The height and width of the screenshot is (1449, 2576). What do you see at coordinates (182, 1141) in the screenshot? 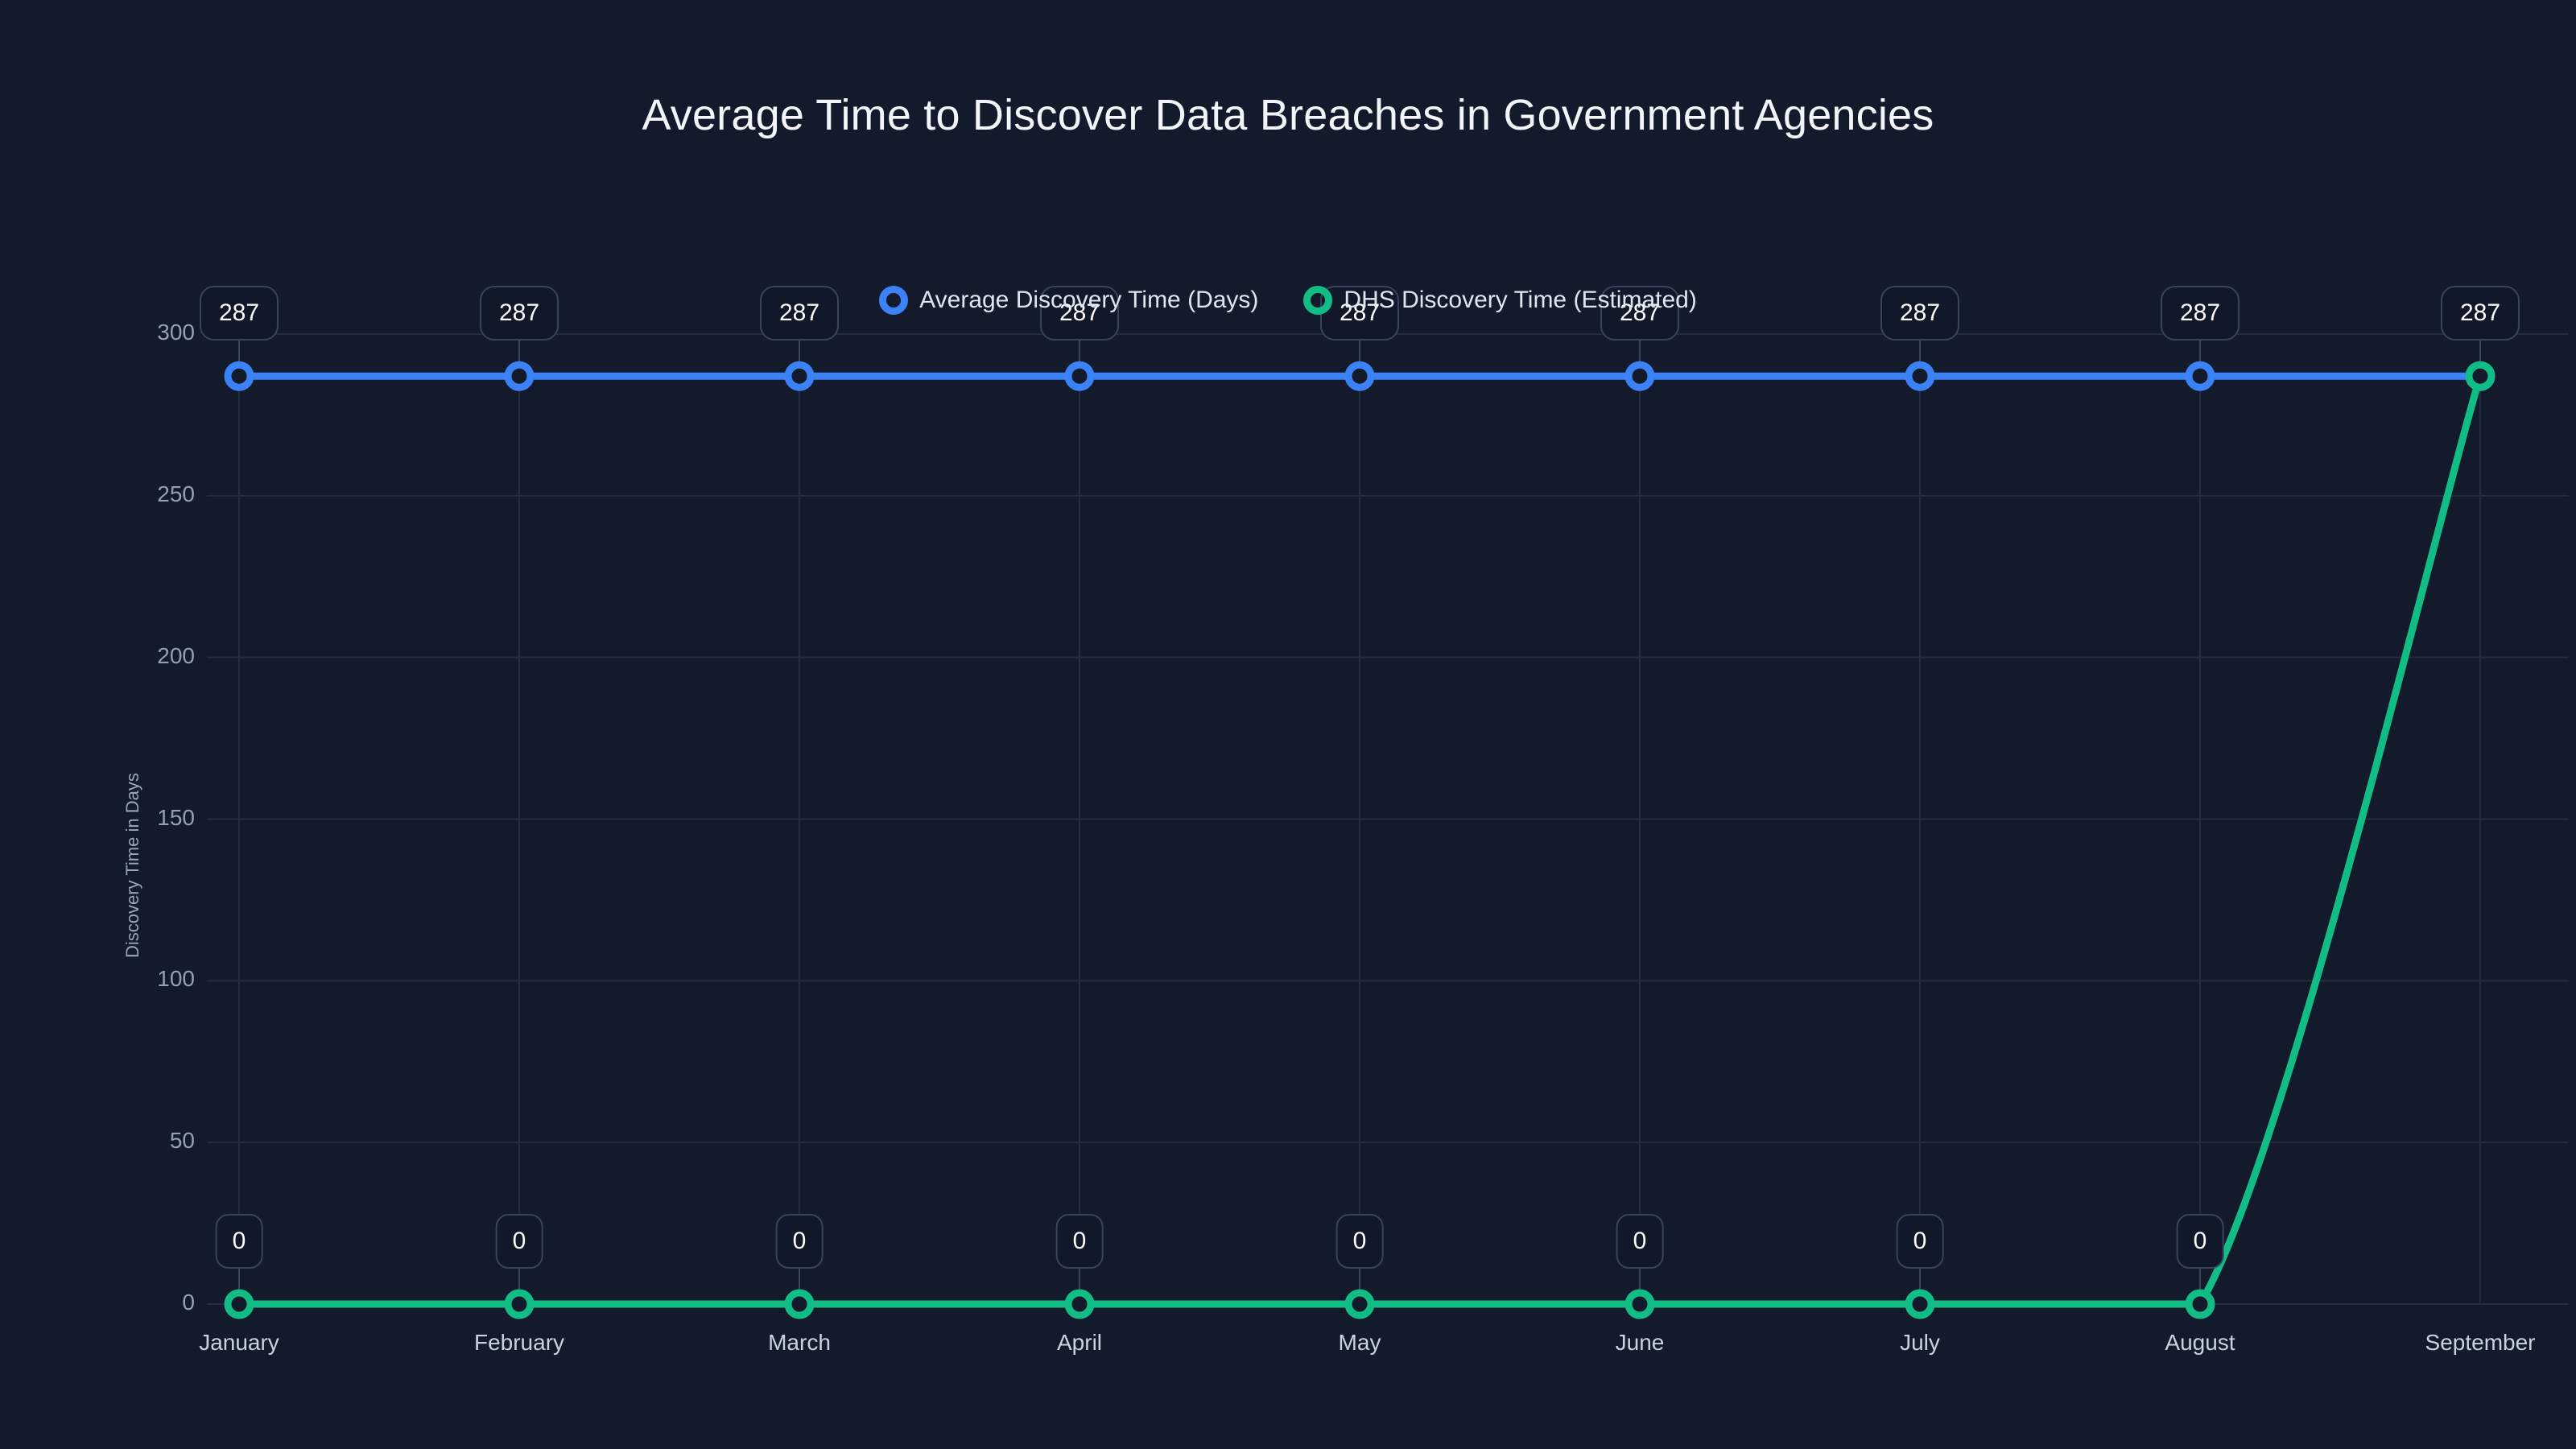
I see `y-tick-label: 50` at bounding box center [182, 1141].